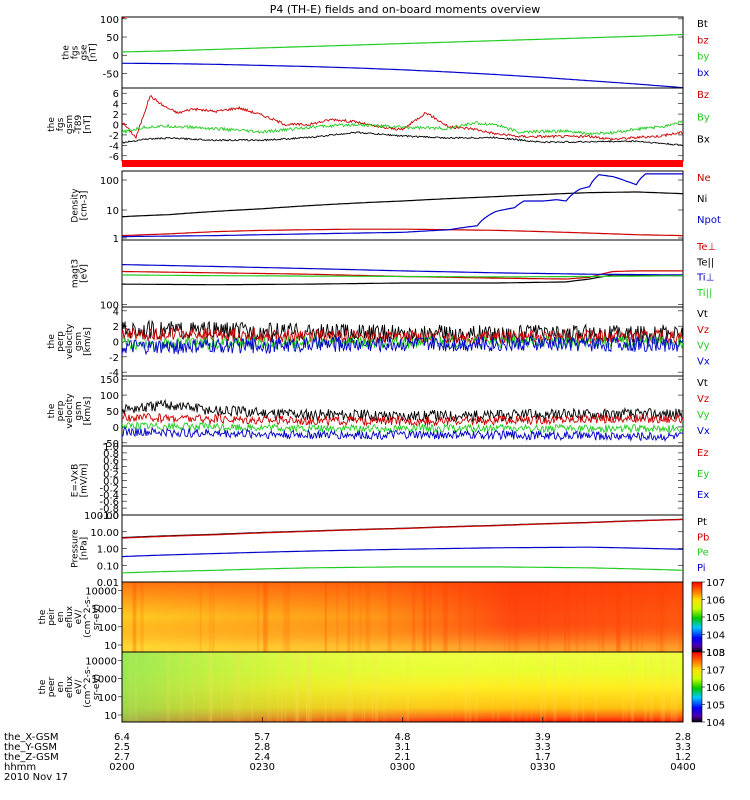  I want to click on density-ytick-label: 100, so click(109, 181).